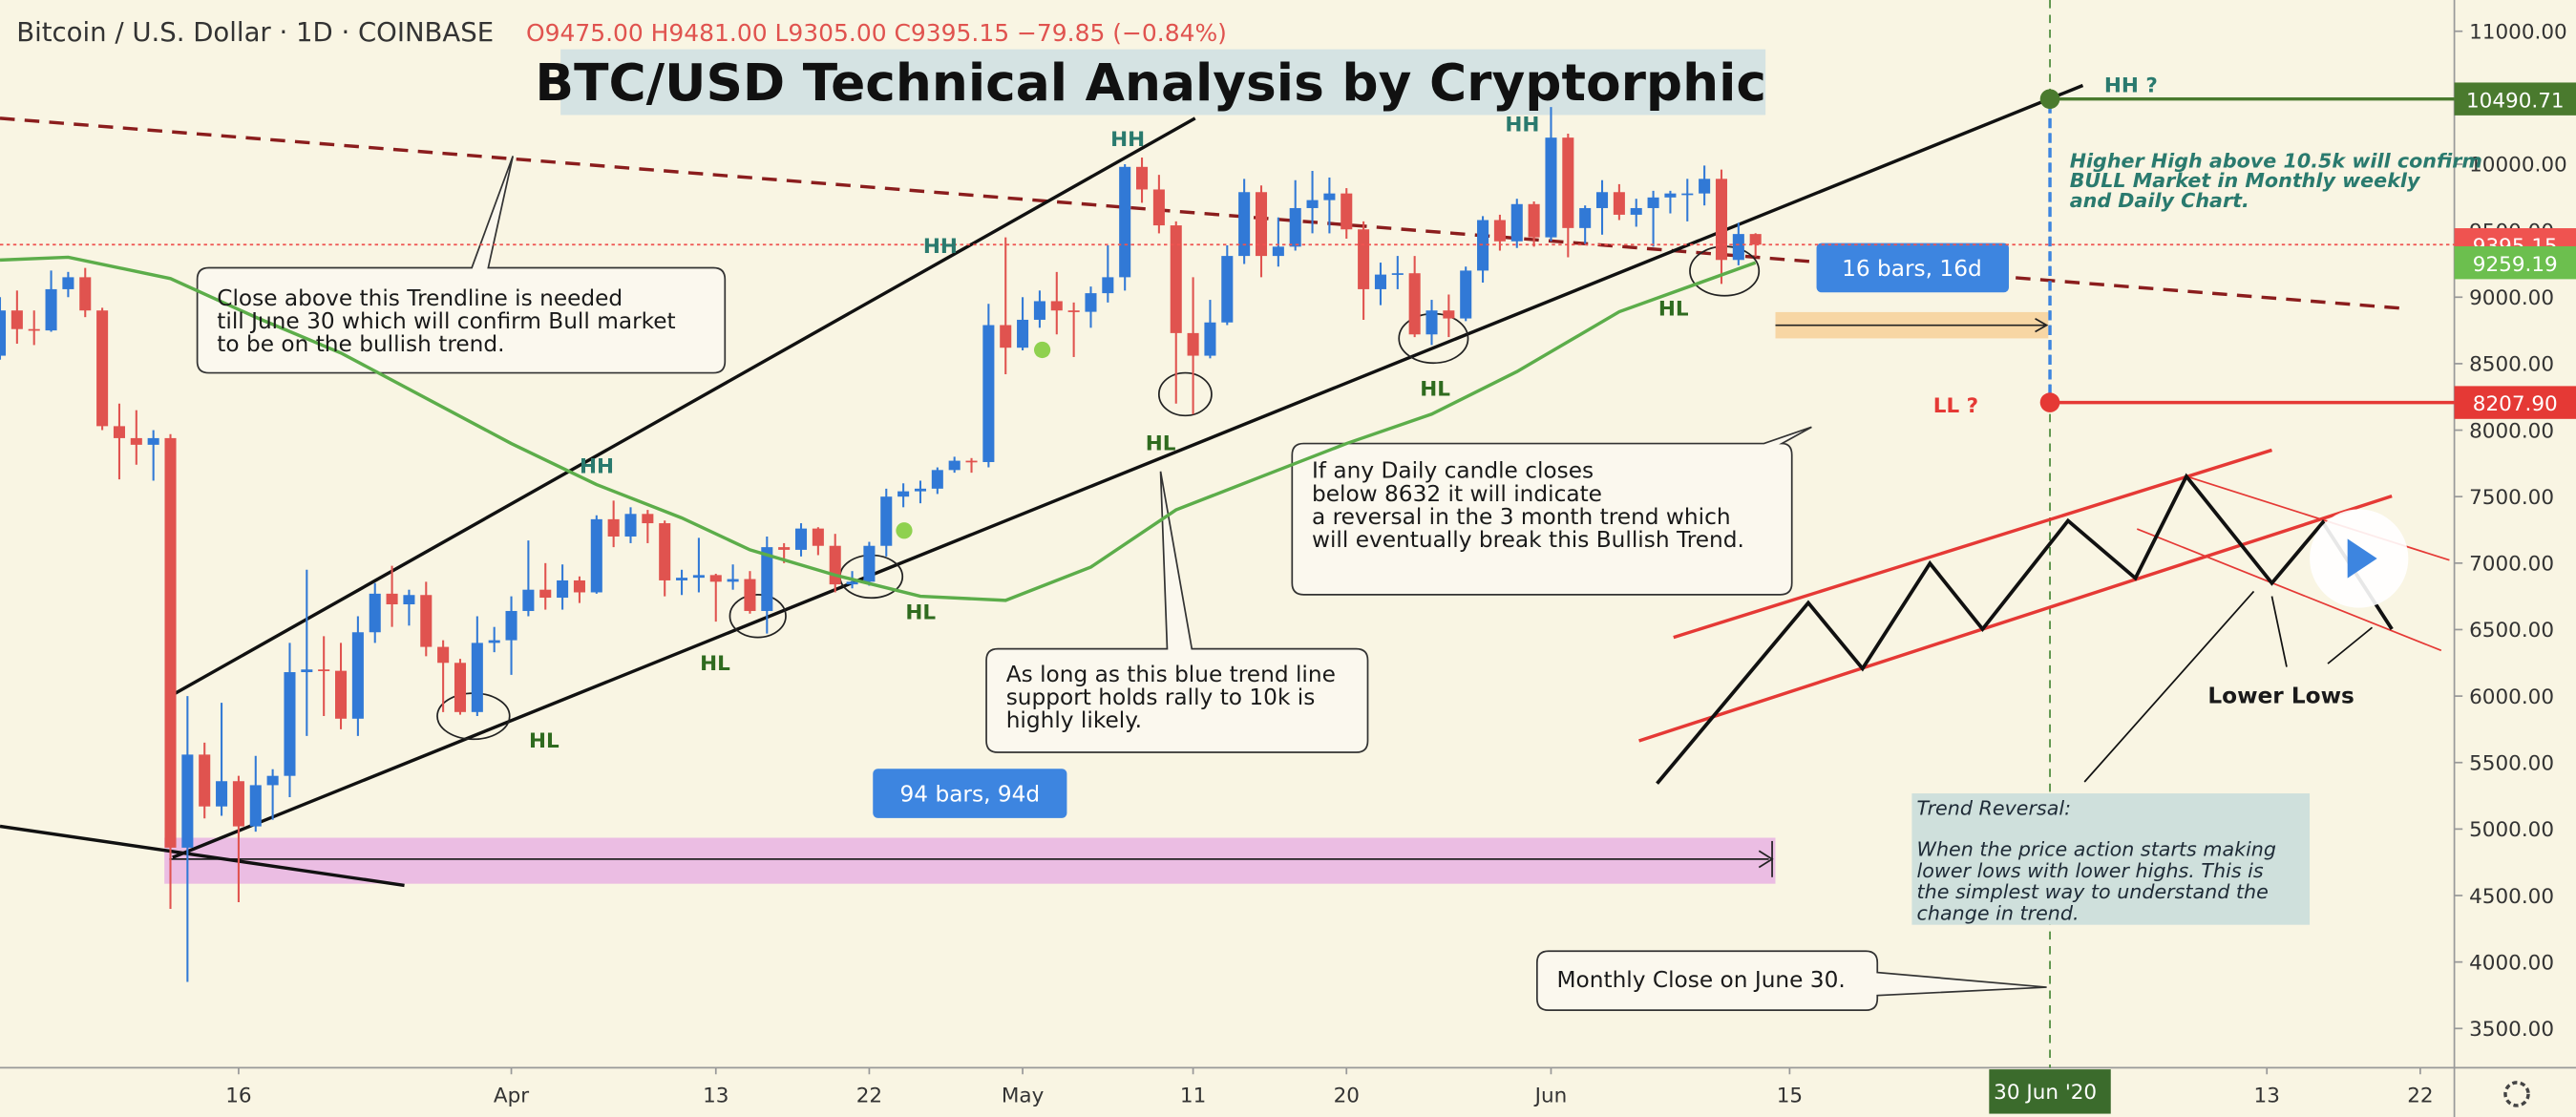  I want to click on hh-question: HH ?, so click(2131, 85).